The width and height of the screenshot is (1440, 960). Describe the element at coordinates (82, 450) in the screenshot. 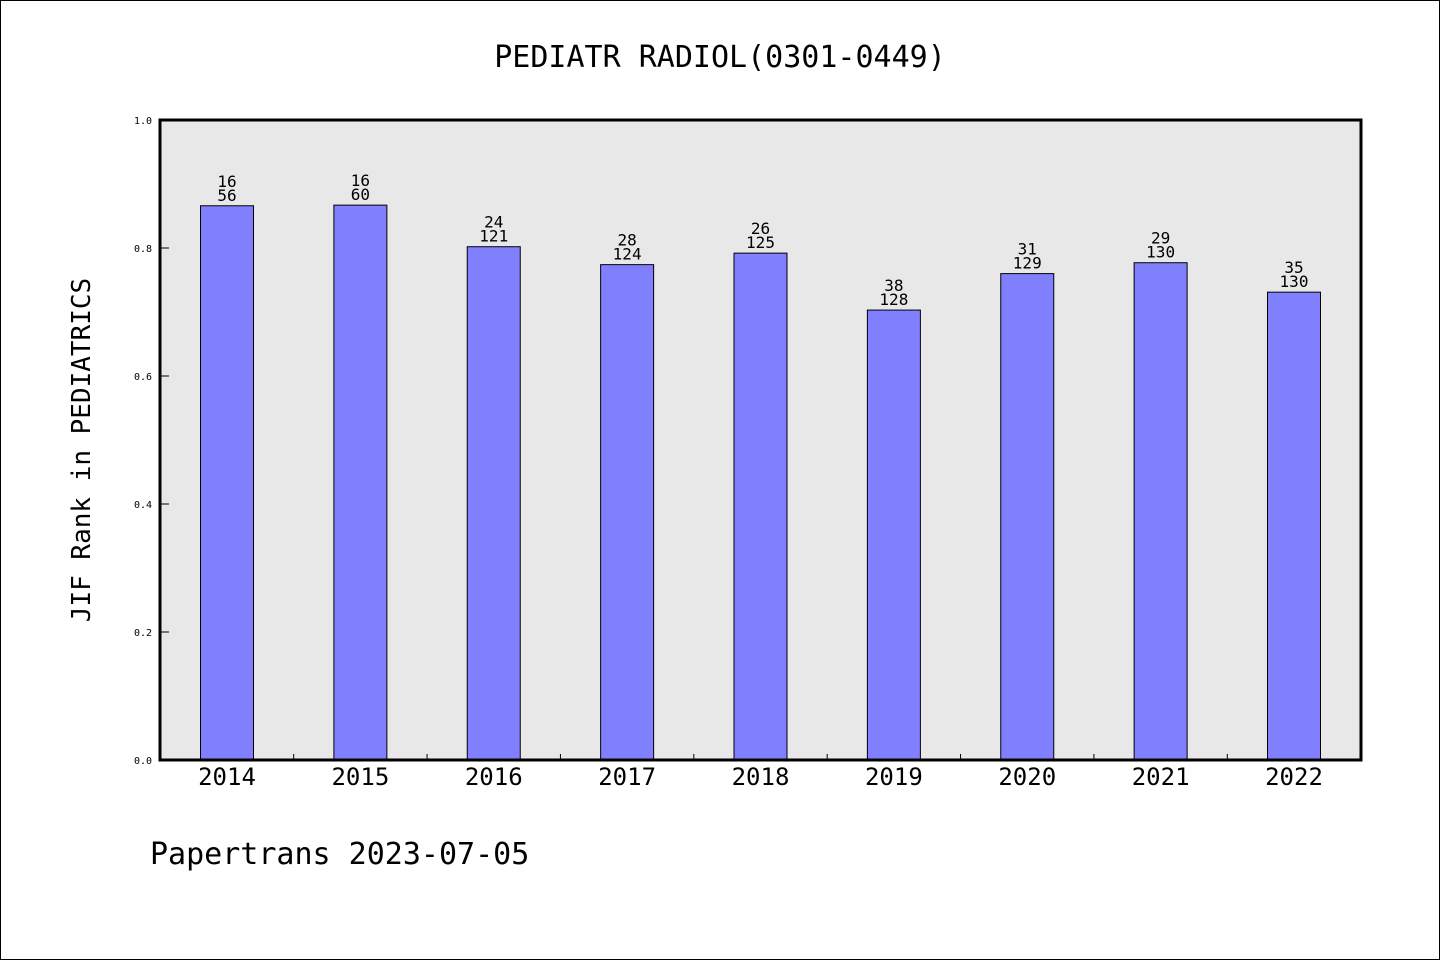

I see `y-axis-label: JIF Rank in PEDIATRICS` at that location.